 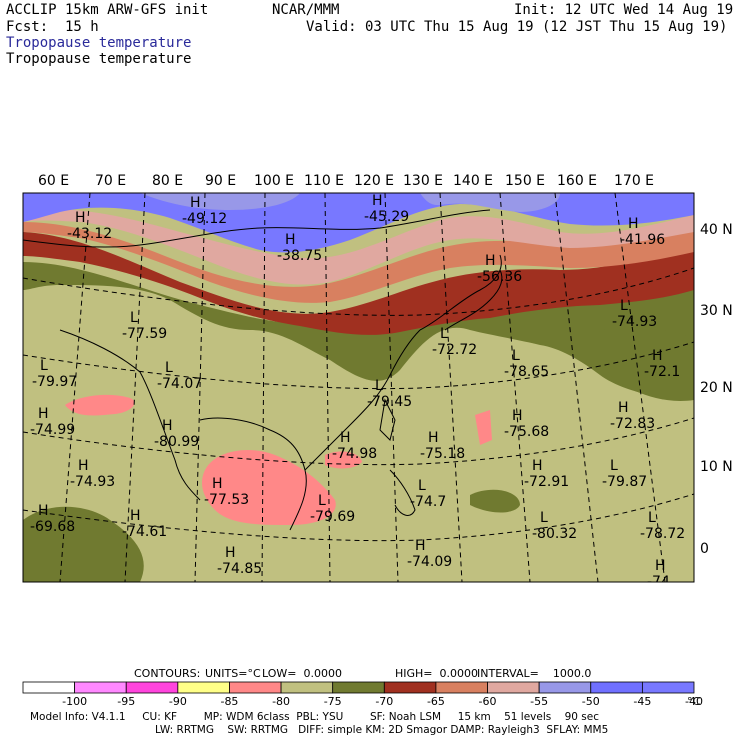 What do you see at coordinates (324, 181) in the screenshot?
I see `lon-label-110e: 110 E` at bounding box center [324, 181].